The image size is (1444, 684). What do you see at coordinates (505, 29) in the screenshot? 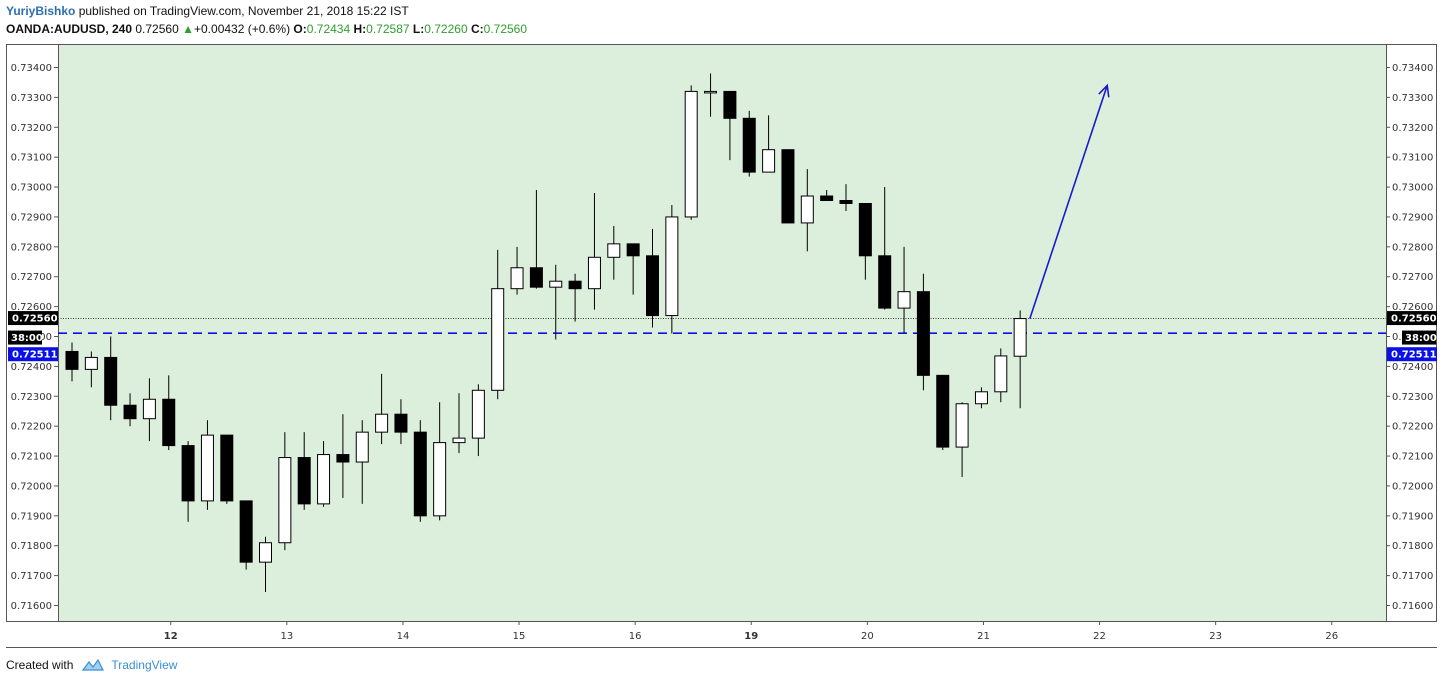
I see `close-value: 0.72560` at bounding box center [505, 29].